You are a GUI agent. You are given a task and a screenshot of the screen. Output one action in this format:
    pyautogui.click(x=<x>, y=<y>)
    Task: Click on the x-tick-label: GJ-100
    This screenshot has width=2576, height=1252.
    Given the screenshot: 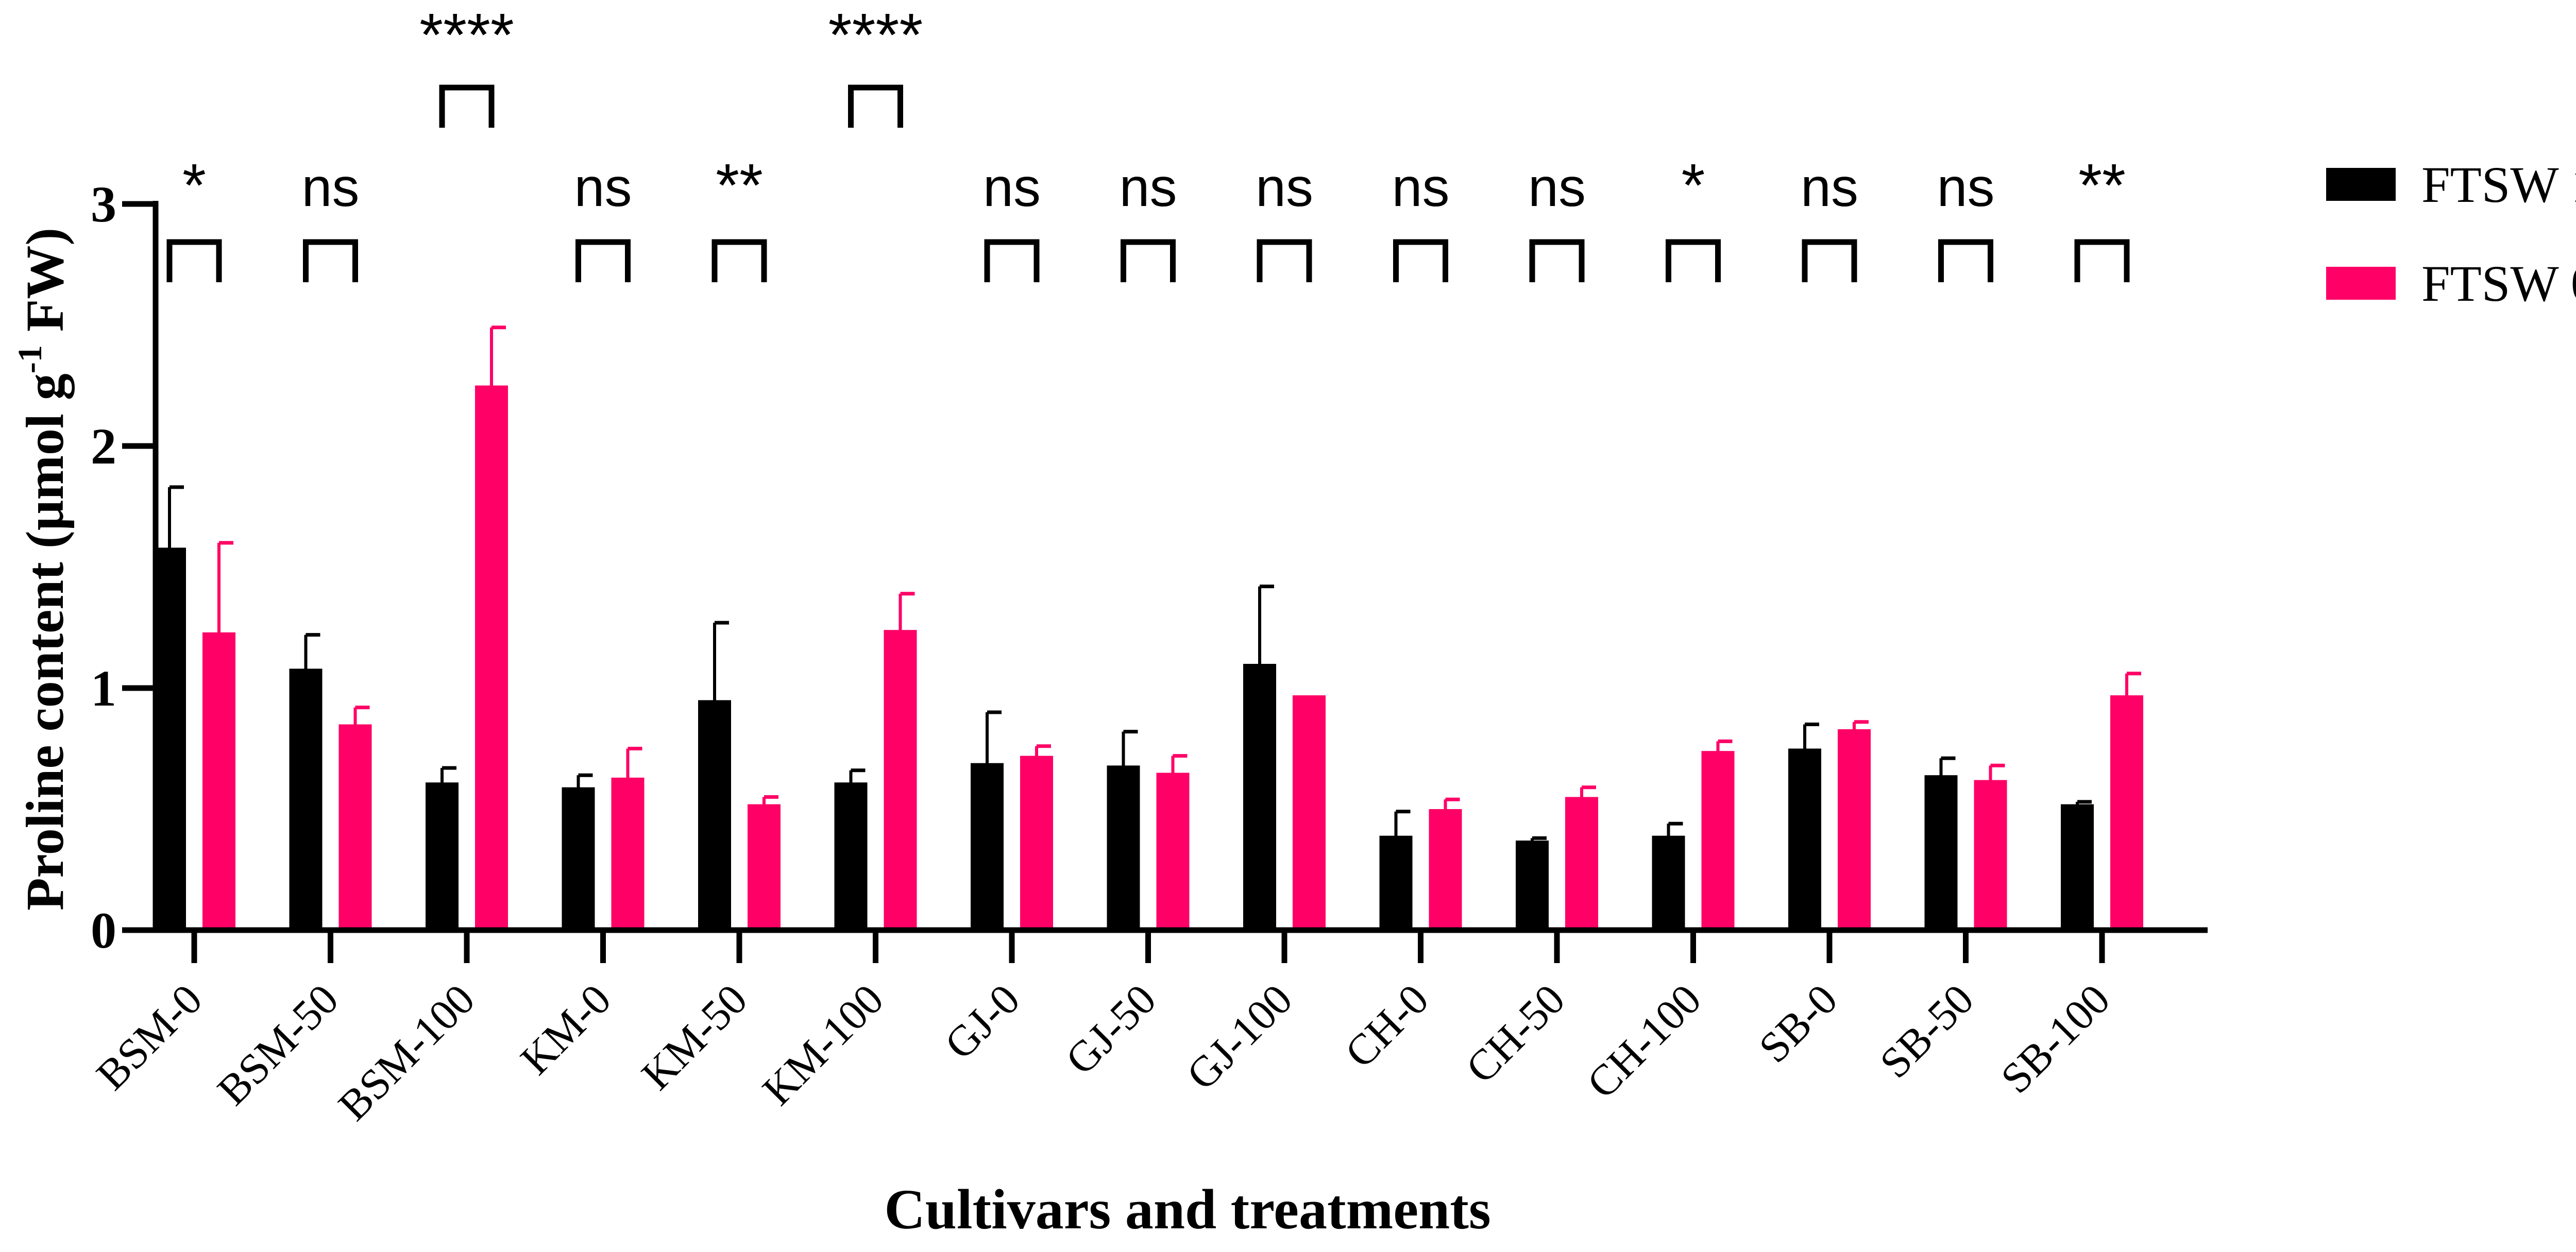 What is the action you would take?
    pyautogui.click(x=1240, y=1037)
    